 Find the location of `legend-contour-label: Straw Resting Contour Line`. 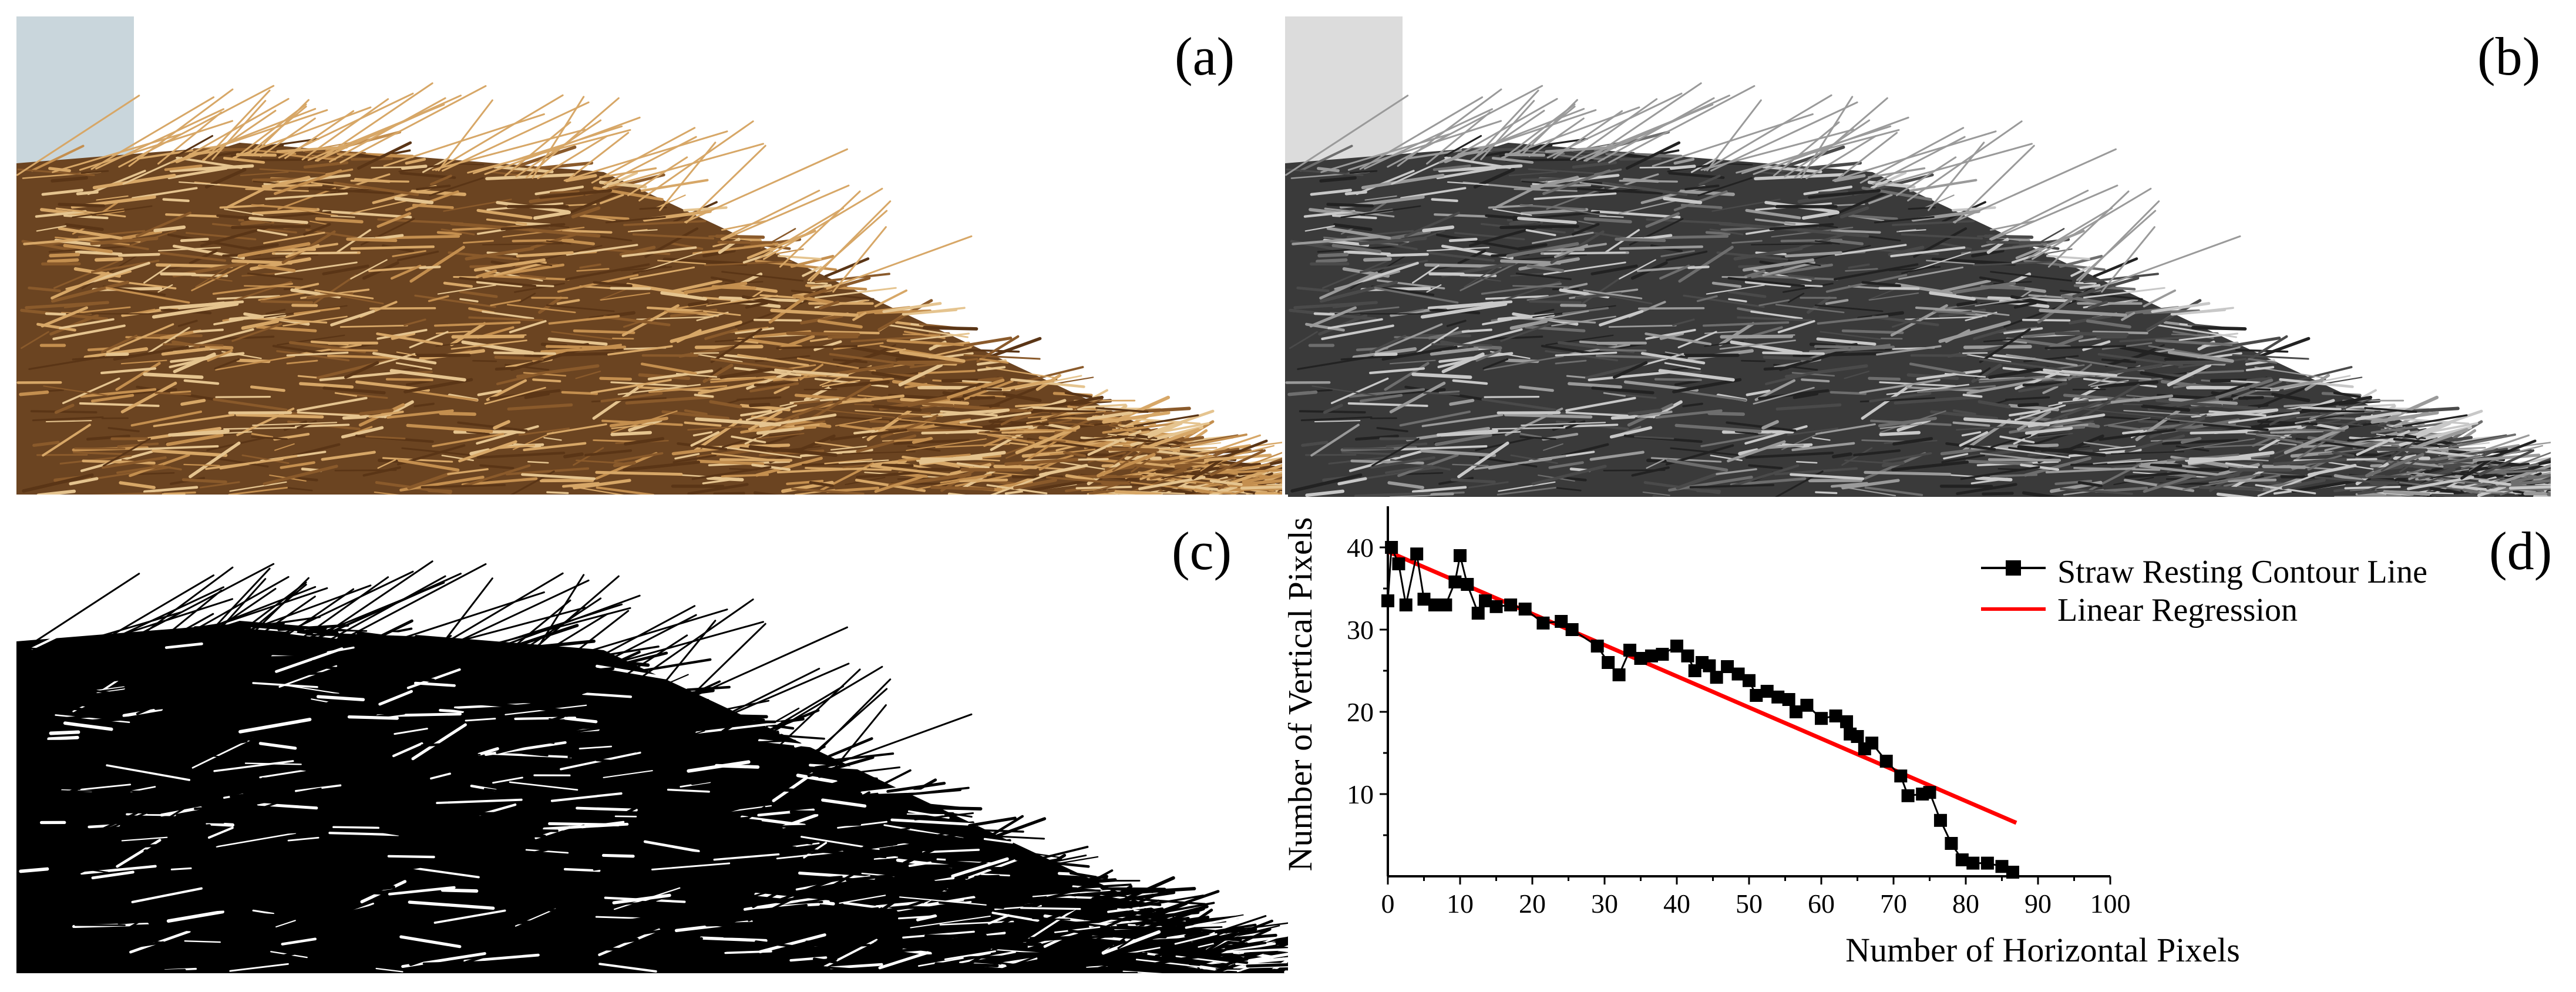

legend-contour-label: Straw Resting Contour Line is located at coordinates (2242, 572).